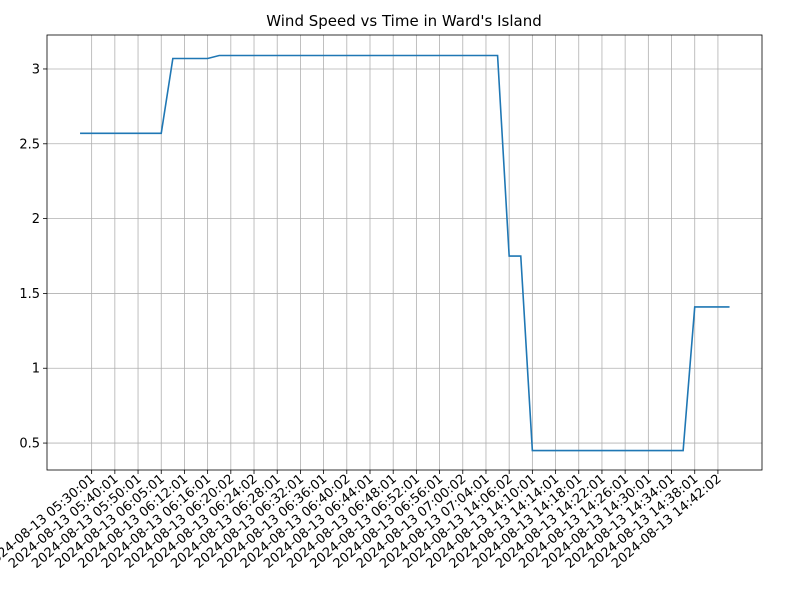 The width and height of the screenshot is (800, 600). I want to click on y-tick-label: 3, so click(36, 69).